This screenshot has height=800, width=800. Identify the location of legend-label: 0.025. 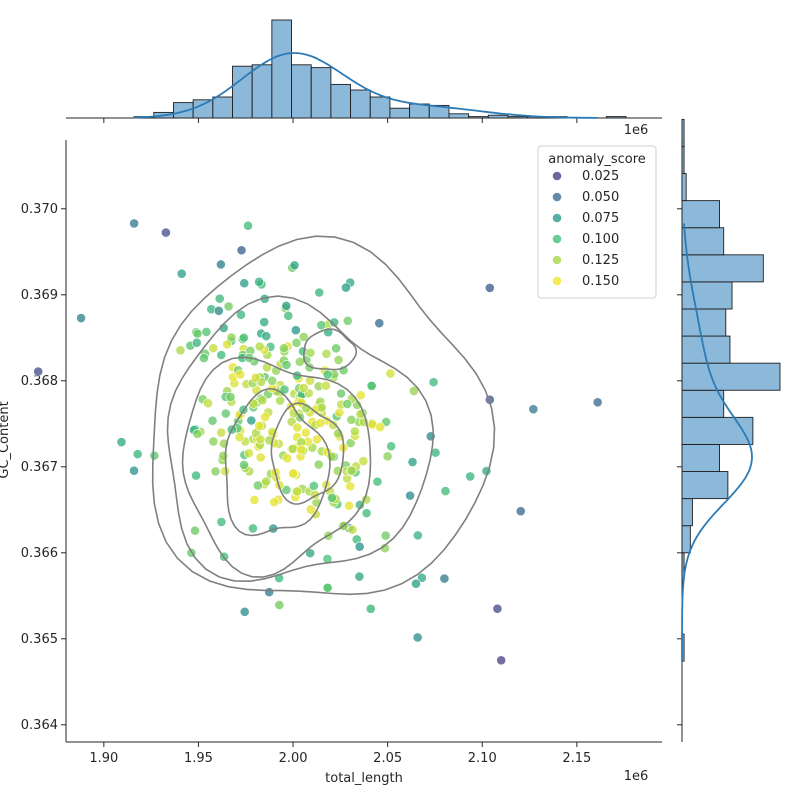
(600, 176).